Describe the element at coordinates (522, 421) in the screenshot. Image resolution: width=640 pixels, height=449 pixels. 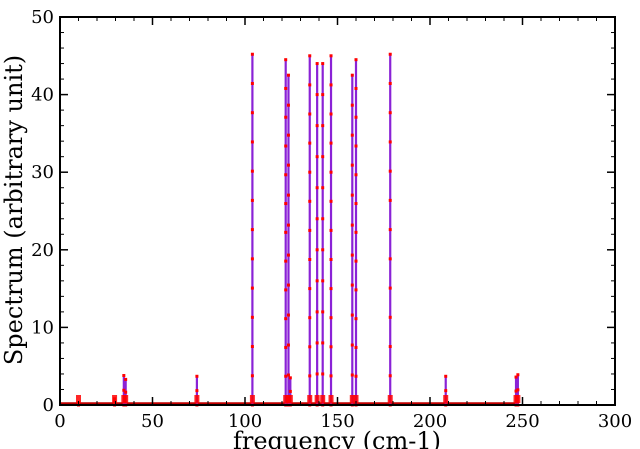
I see `x-tick-label-5: 250` at that location.